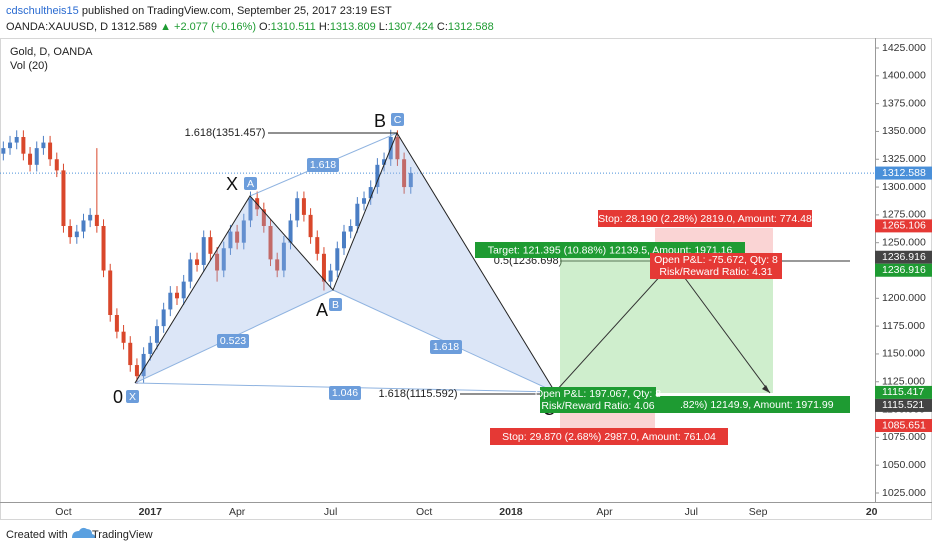  I want to click on change: ▲ +2.077 (+0.16%), so click(208, 27).